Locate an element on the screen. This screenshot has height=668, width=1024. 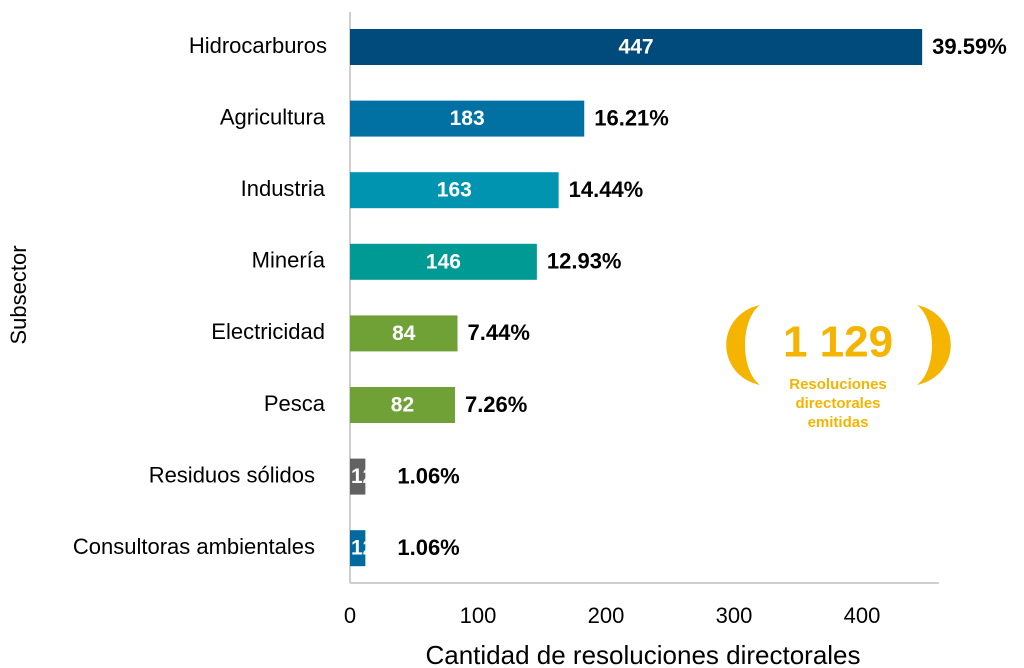
bar-value-label: 163 is located at coordinates (454, 190).